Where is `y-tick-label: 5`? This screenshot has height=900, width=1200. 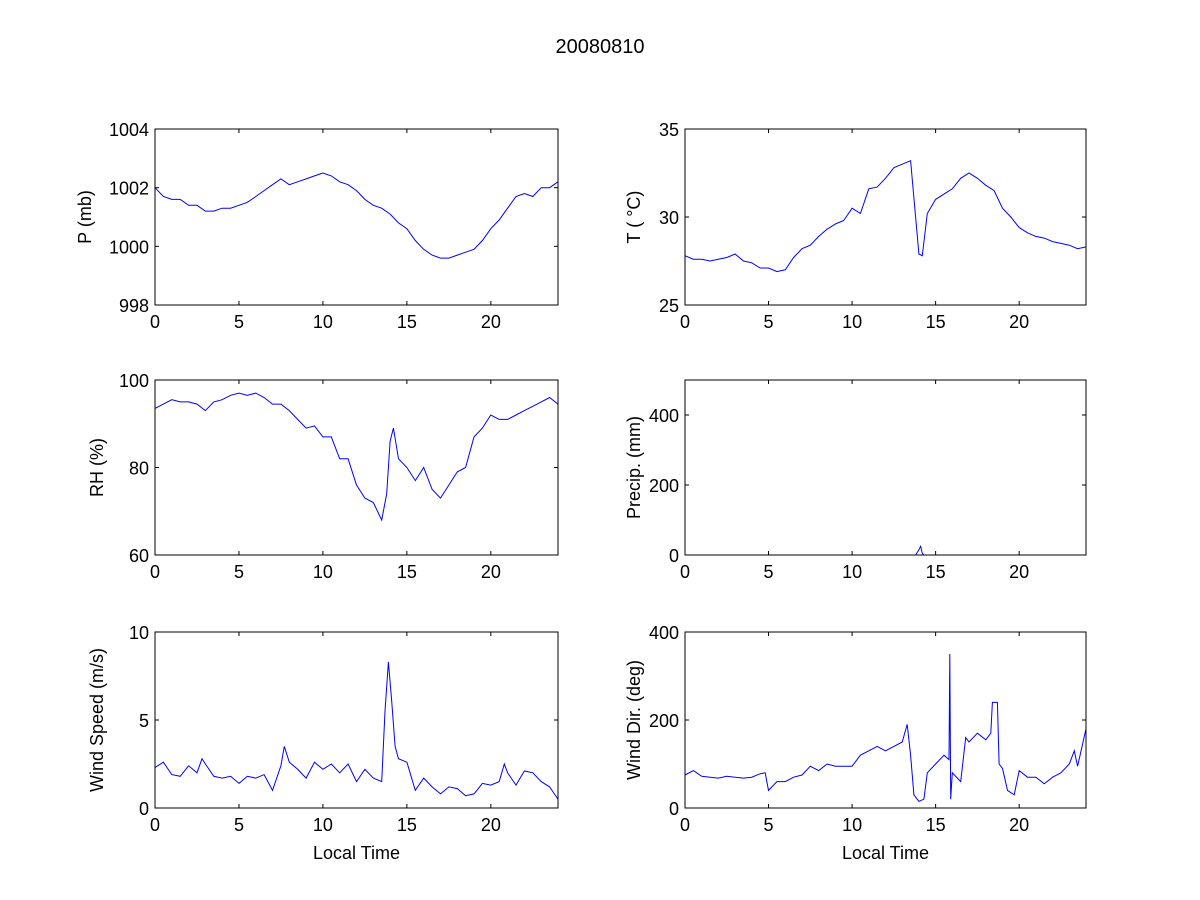 y-tick-label: 5 is located at coordinates (144, 721).